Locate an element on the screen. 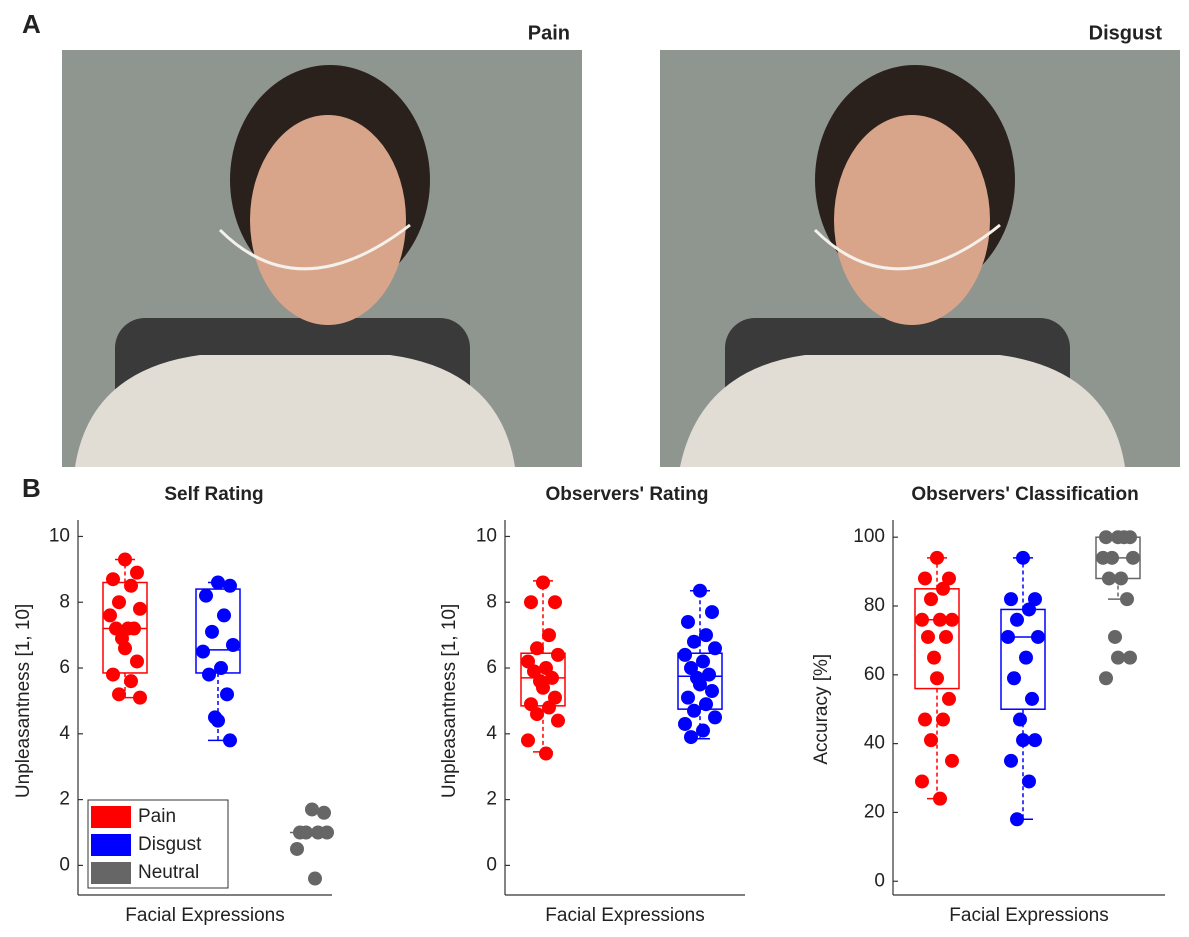  y-tick-label: 6 is located at coordinates (64, 667).